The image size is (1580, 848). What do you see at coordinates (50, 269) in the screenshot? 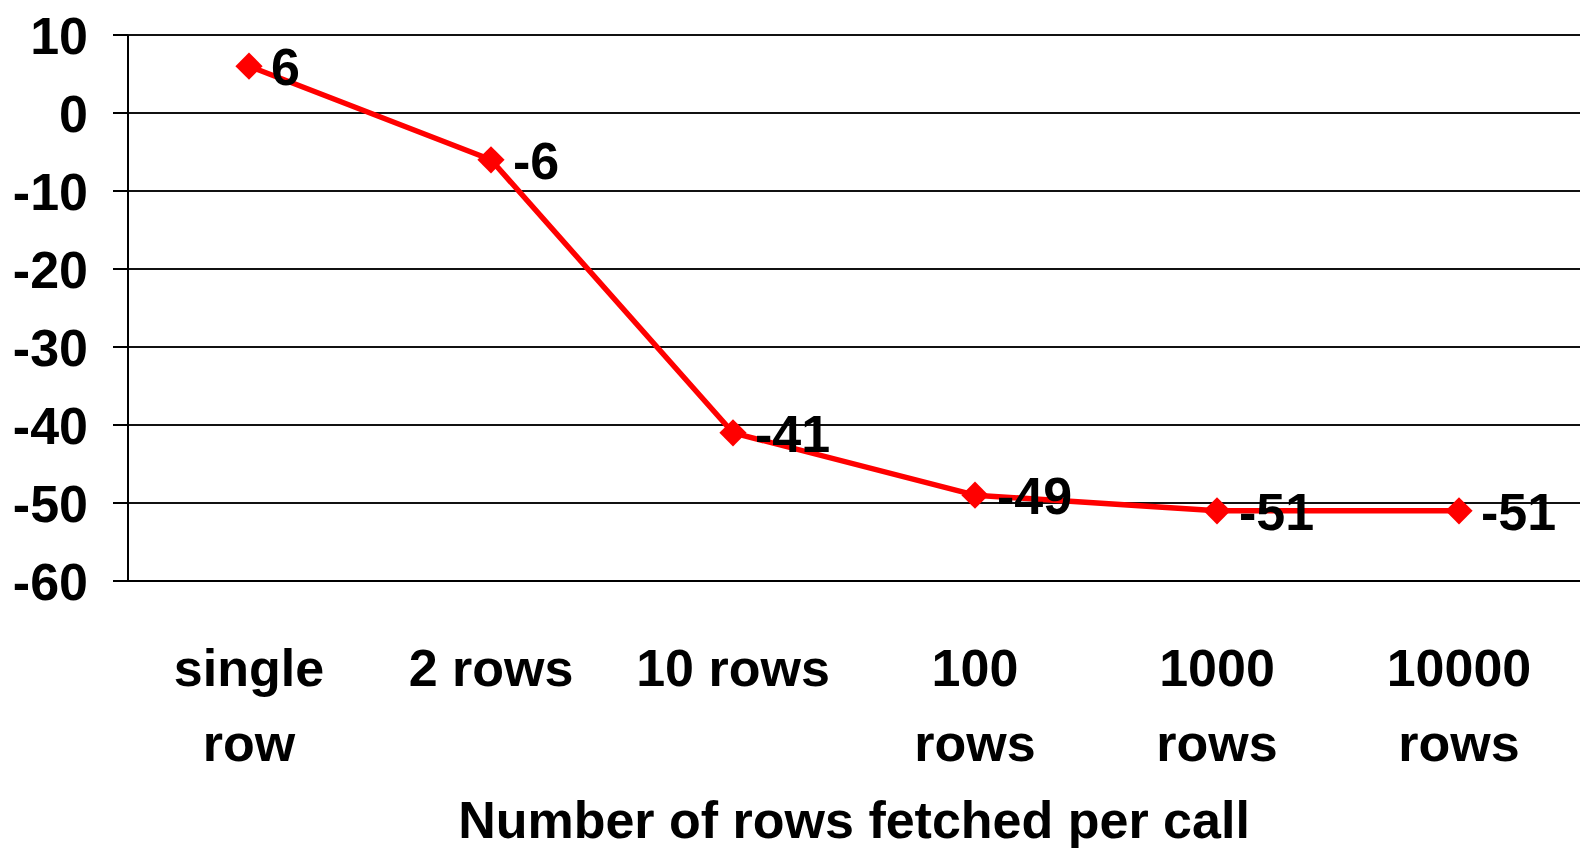
I see `y-tick-label: -20` at bounding box center [50, 269].